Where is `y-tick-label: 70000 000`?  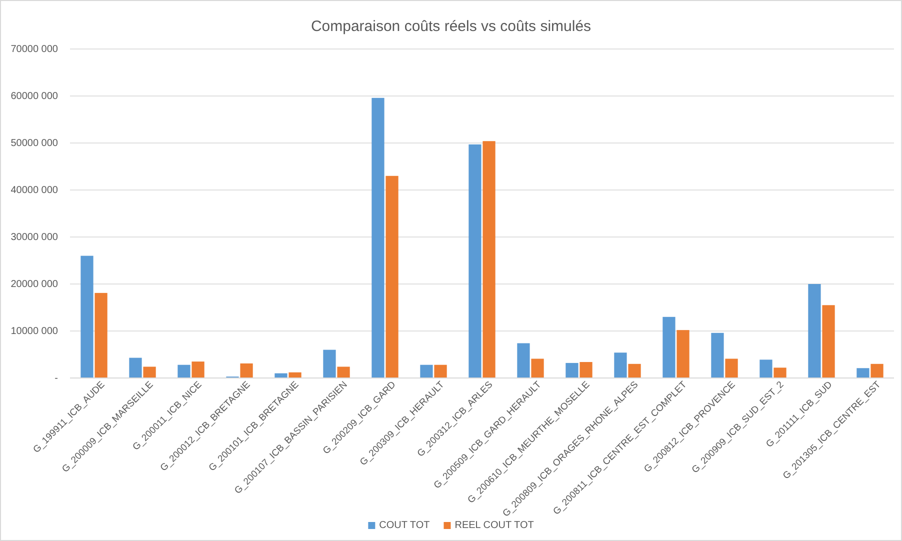
y-tick-label: 70000 000 is located at coordinates (34, 50).